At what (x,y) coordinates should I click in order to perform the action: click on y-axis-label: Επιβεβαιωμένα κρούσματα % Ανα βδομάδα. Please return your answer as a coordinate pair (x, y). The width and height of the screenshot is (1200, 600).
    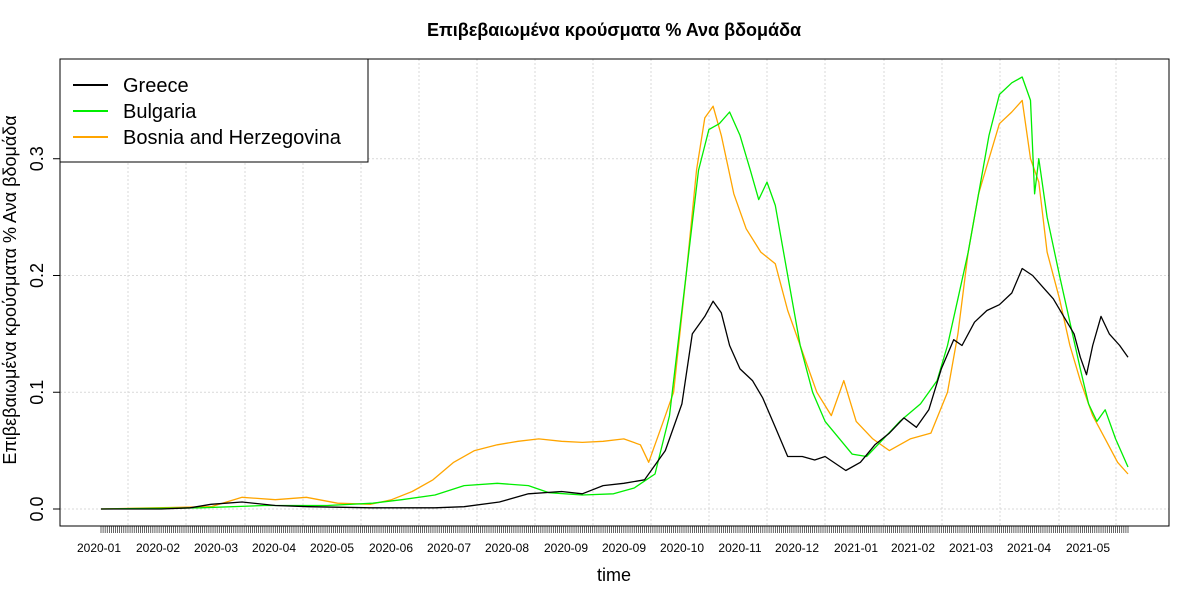
    Looking at the image, I should click on (10, 289).